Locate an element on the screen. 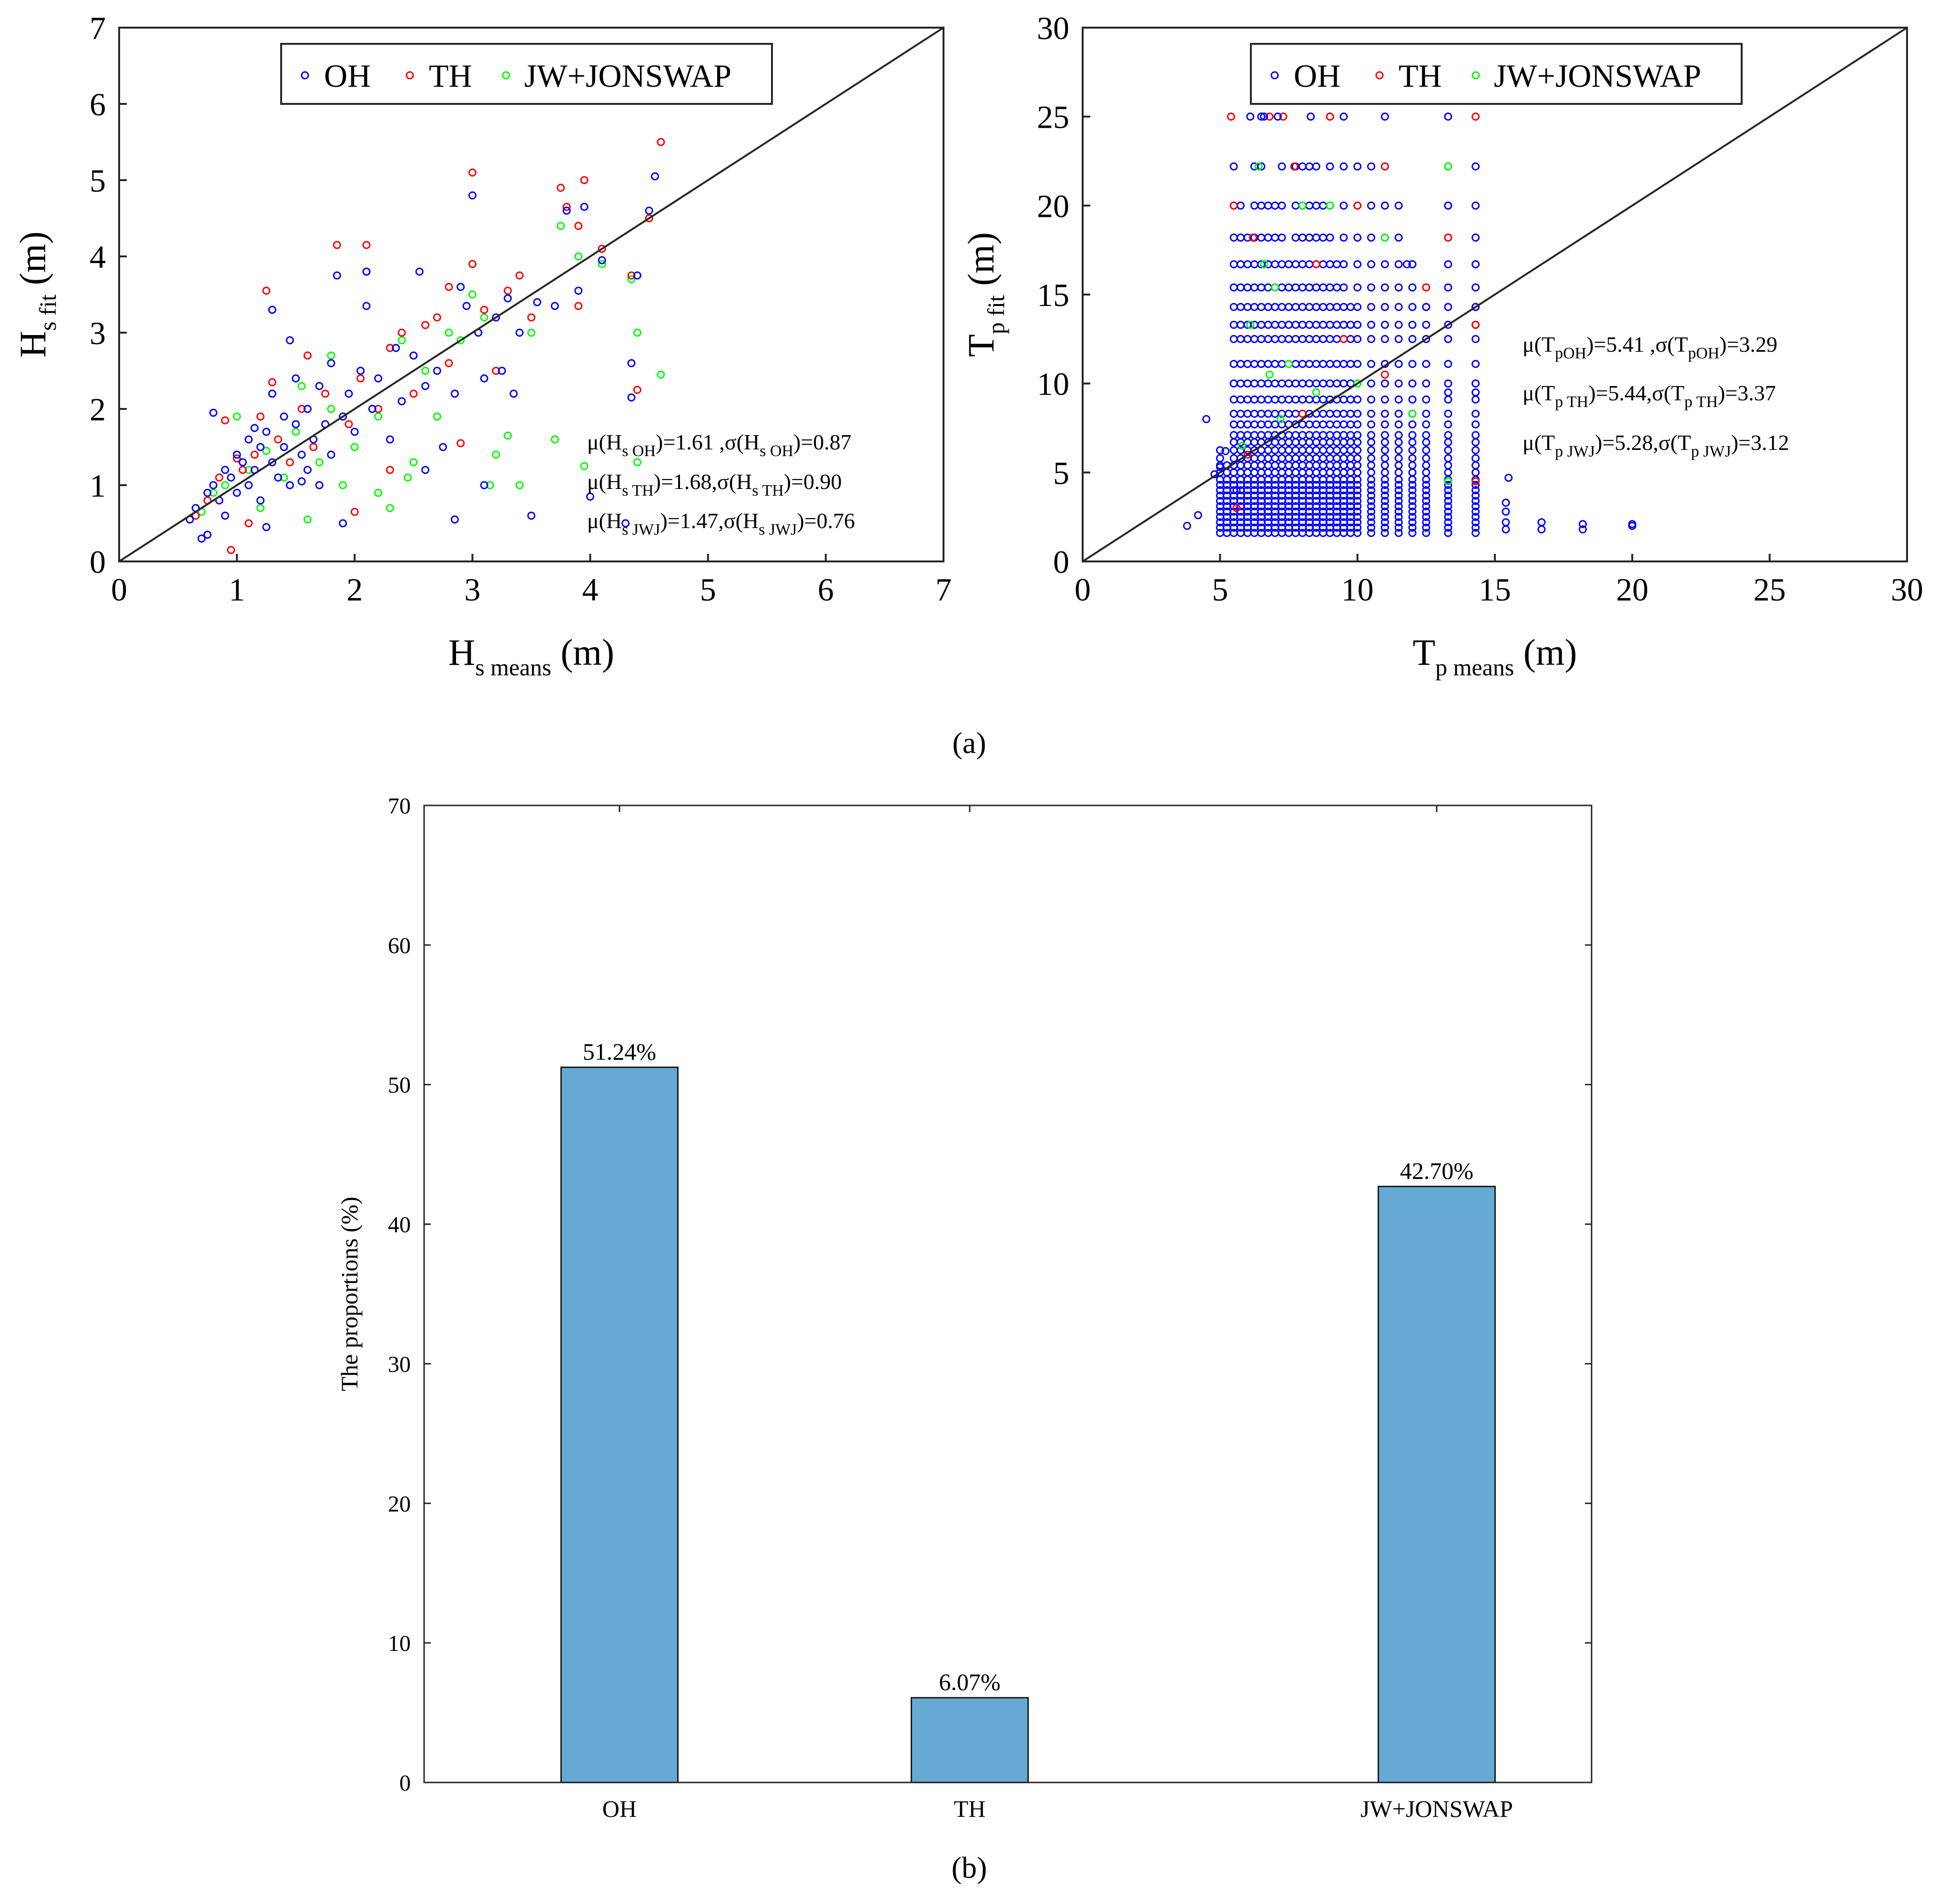 The height and width of the screenshot is (1904, 1938). bar-y-tick-label: 0 is located at coordinates (405, 1783).